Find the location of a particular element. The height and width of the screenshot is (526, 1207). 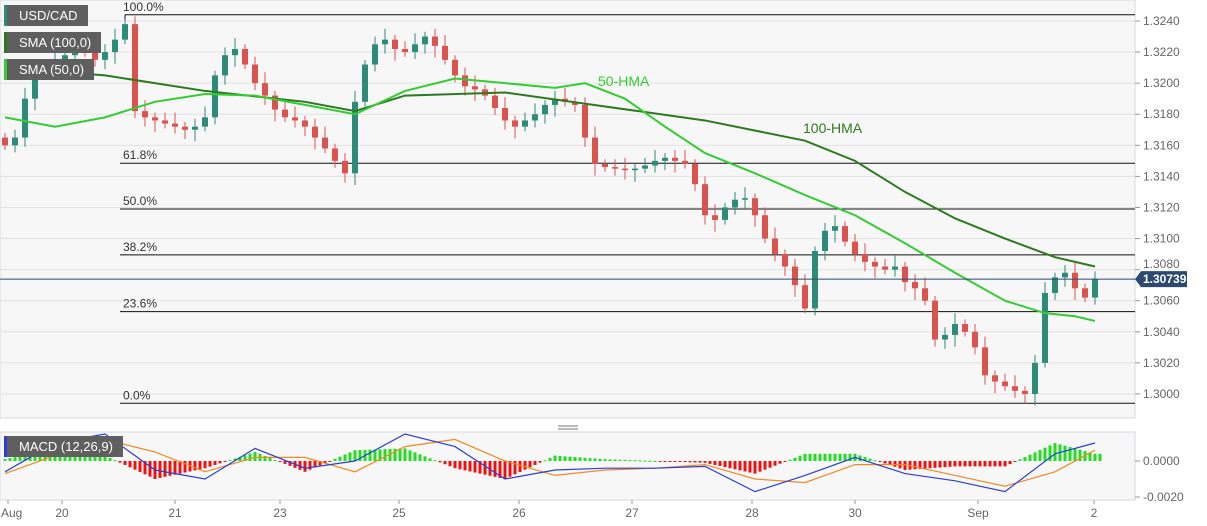

macd-y-tick-label: -0.0020 is located at coordinates (1163, 497).